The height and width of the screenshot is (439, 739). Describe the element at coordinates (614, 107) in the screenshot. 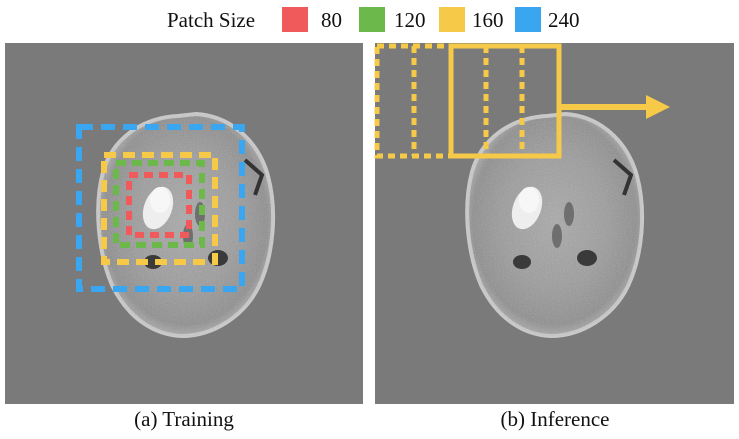

I see `sliding-direction-arrow-icon` at that location.